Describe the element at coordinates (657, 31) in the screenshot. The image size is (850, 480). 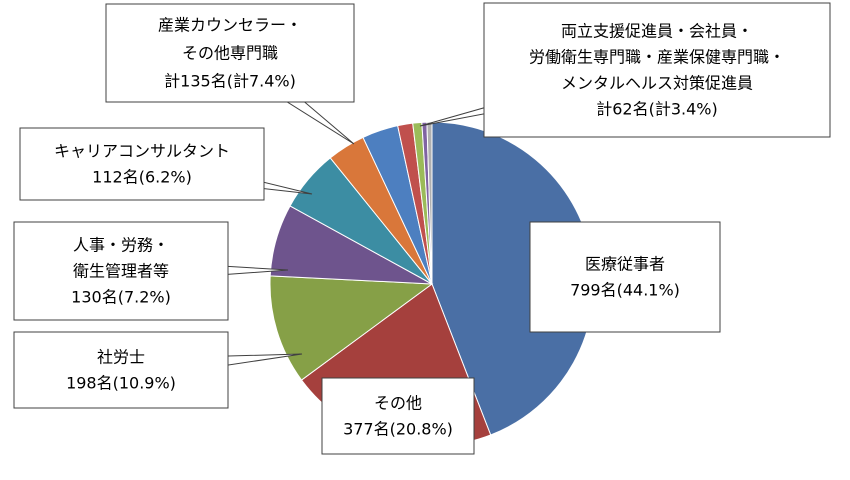
I see `data-label-support_group-line-1: 両立支援促進員・会社員・` at that location.